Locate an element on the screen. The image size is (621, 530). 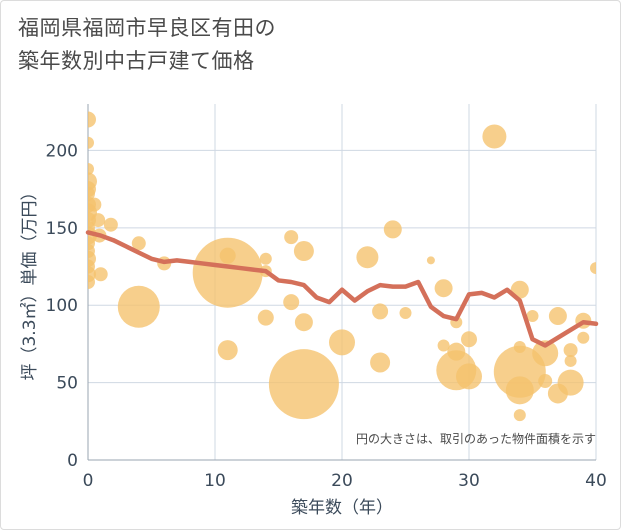
x-tick-label: 40 is located at coordinates (596, 481).